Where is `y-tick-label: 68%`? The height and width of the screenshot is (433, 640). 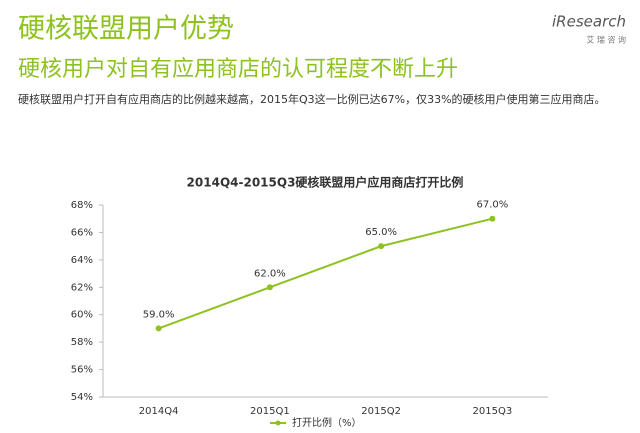 y-tick-label: 68% is located at coordinates (82, 205).